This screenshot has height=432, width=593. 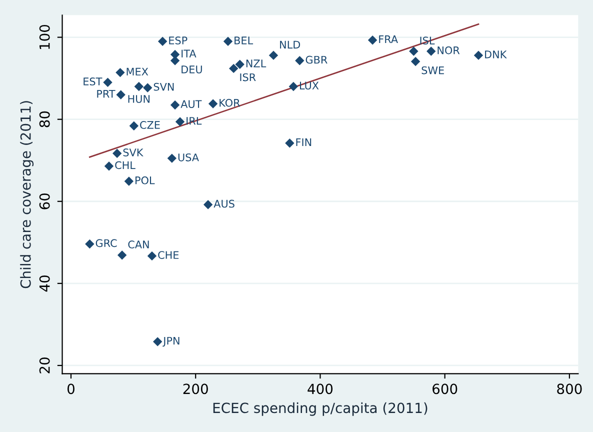 What do you see at coordinates (125, 165) in the screenshot?
I see `annotation: CHL` at bounding box center [125, 165].